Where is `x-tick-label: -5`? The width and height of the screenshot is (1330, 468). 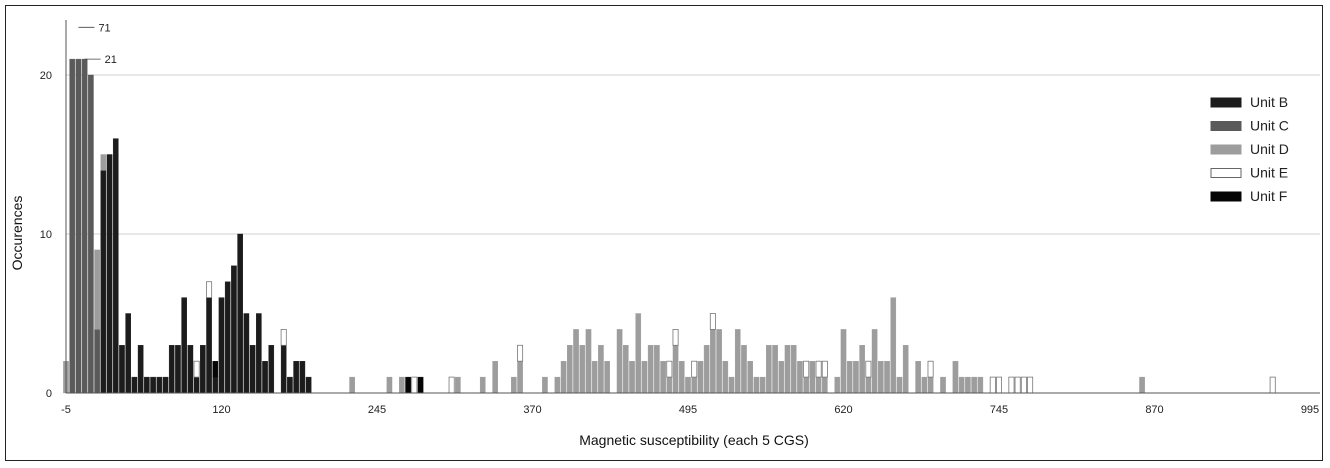
x-tick-label: -5 is located at coordinates (66, 410).